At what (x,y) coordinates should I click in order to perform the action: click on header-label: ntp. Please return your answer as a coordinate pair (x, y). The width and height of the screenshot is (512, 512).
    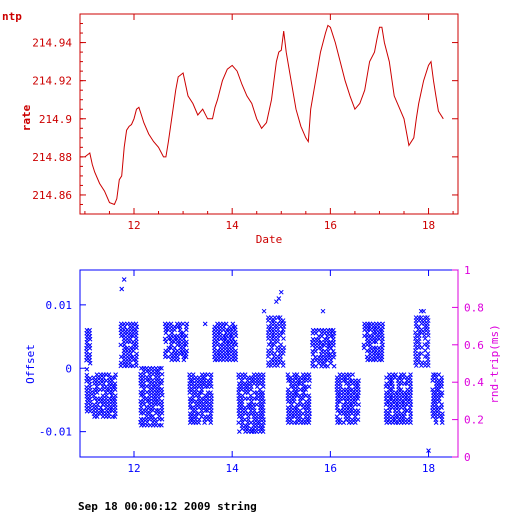
    Looking at the image, I should click on (12, 16).